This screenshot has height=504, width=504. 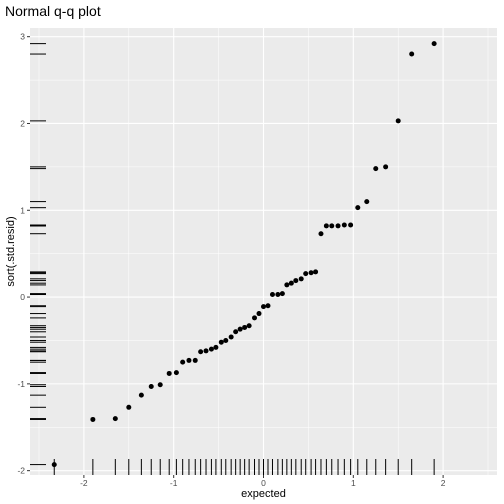 I want to click on x-tick-label: -2, so click(x=84, y=483).